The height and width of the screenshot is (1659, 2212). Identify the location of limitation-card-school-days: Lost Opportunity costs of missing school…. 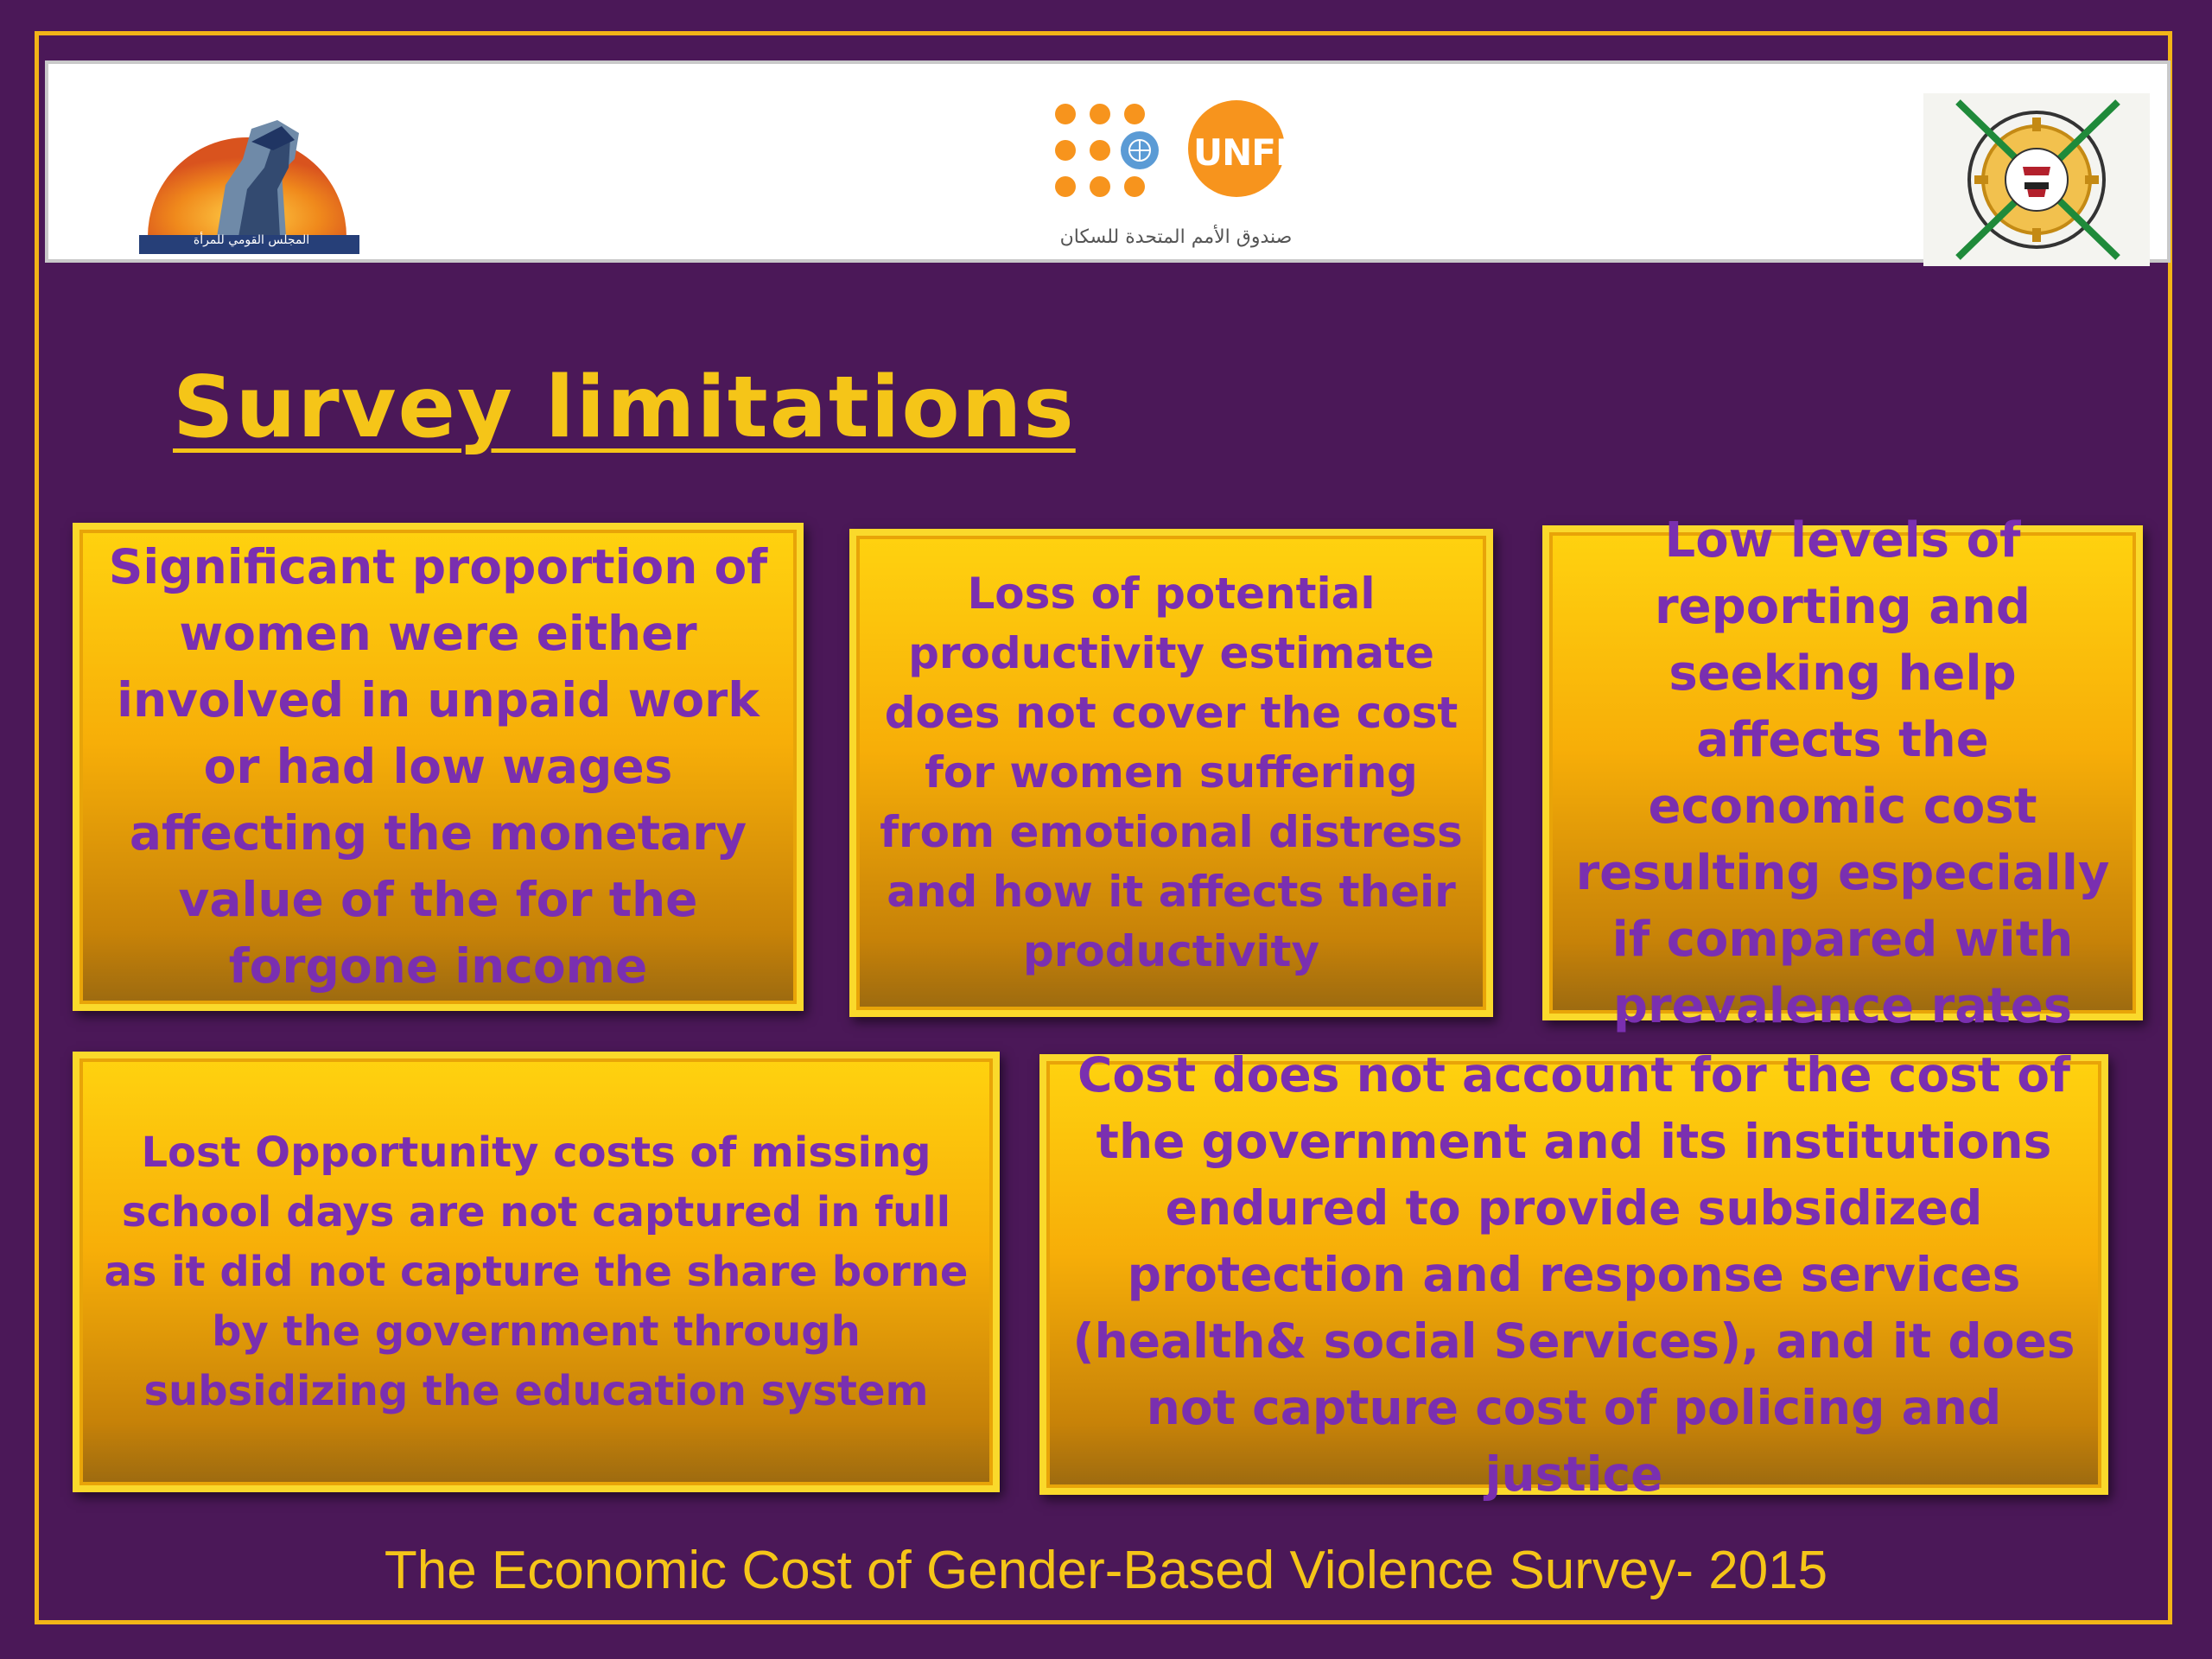
(536, 1272).